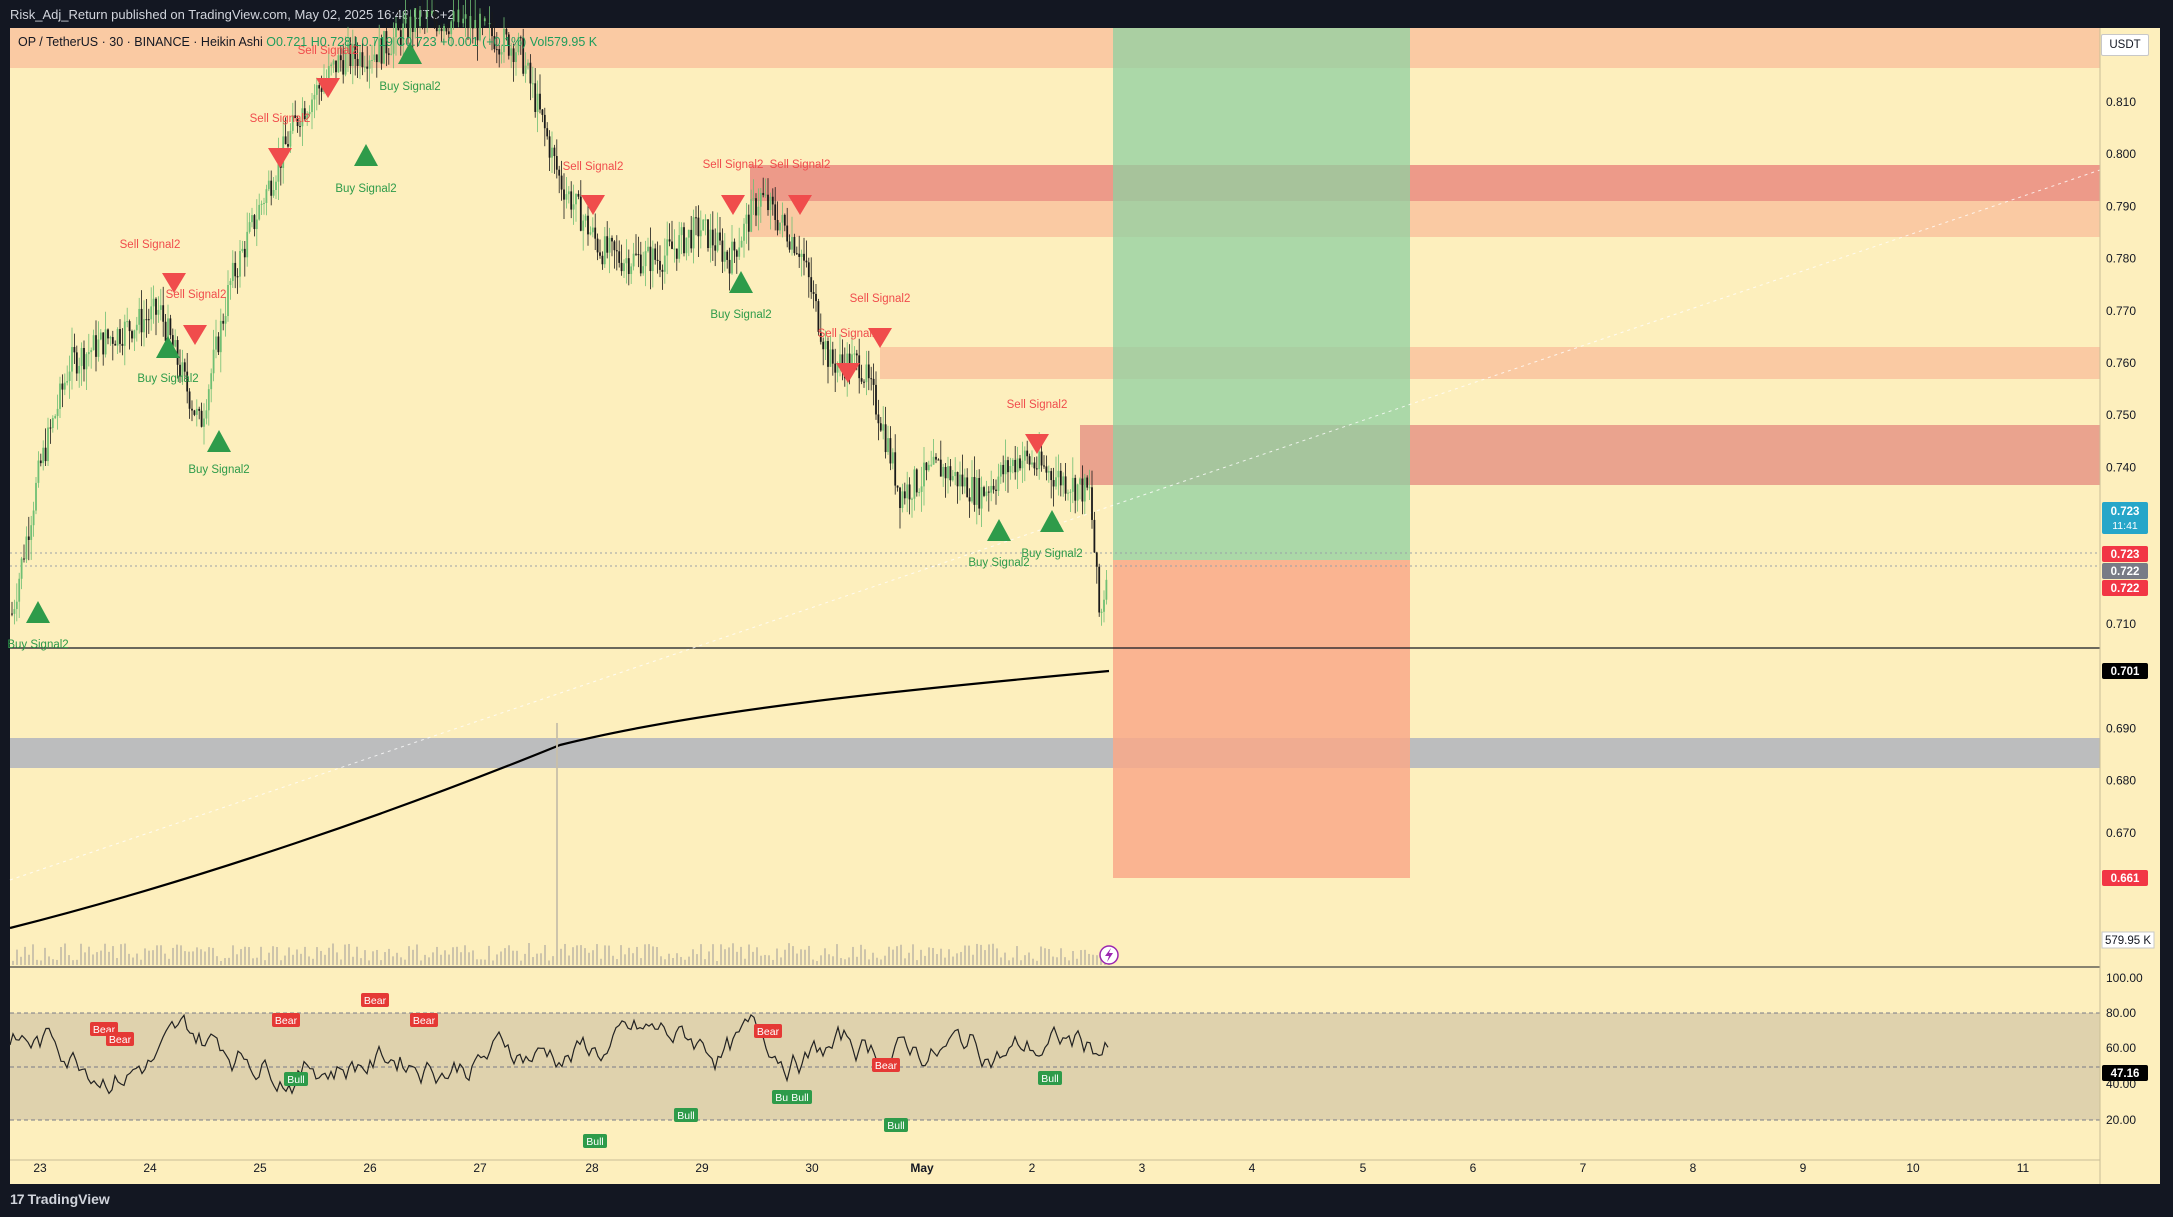  What do you see at coordinates (559, 1054) in the screenshot?
I see `oscillator-line` at bounding box center [559, 1054].